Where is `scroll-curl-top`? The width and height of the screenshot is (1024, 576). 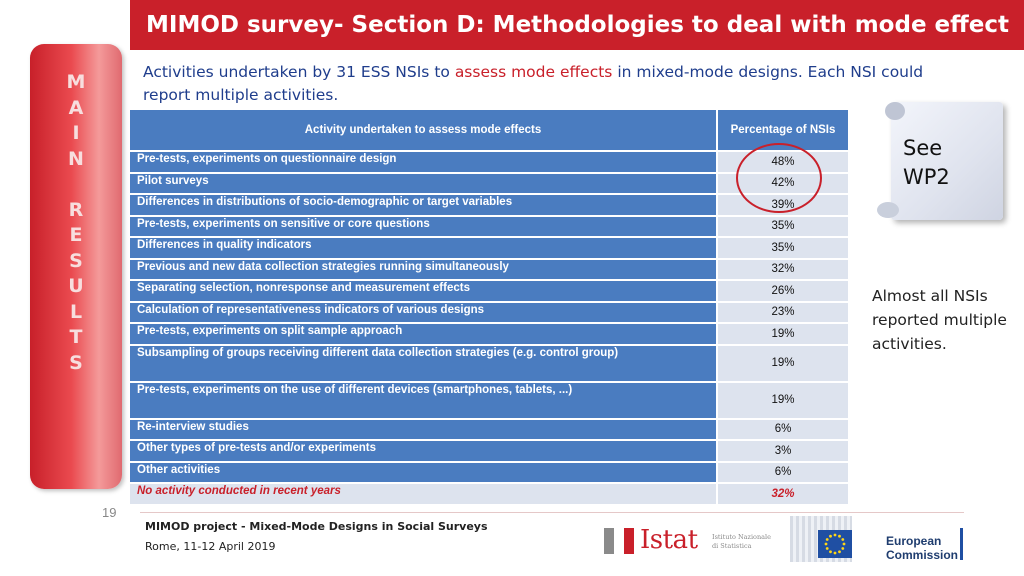
scroll-curl-top is located at coordinates (895, 111).